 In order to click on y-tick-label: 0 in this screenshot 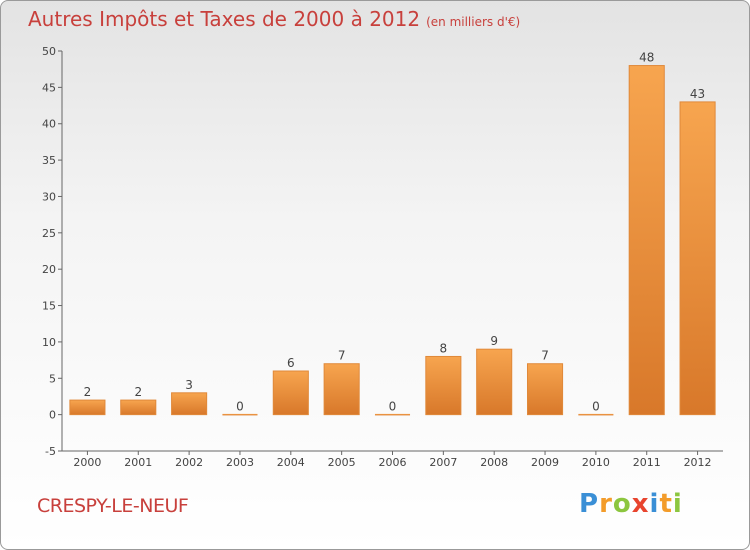, I will do `click(52, 415)`.